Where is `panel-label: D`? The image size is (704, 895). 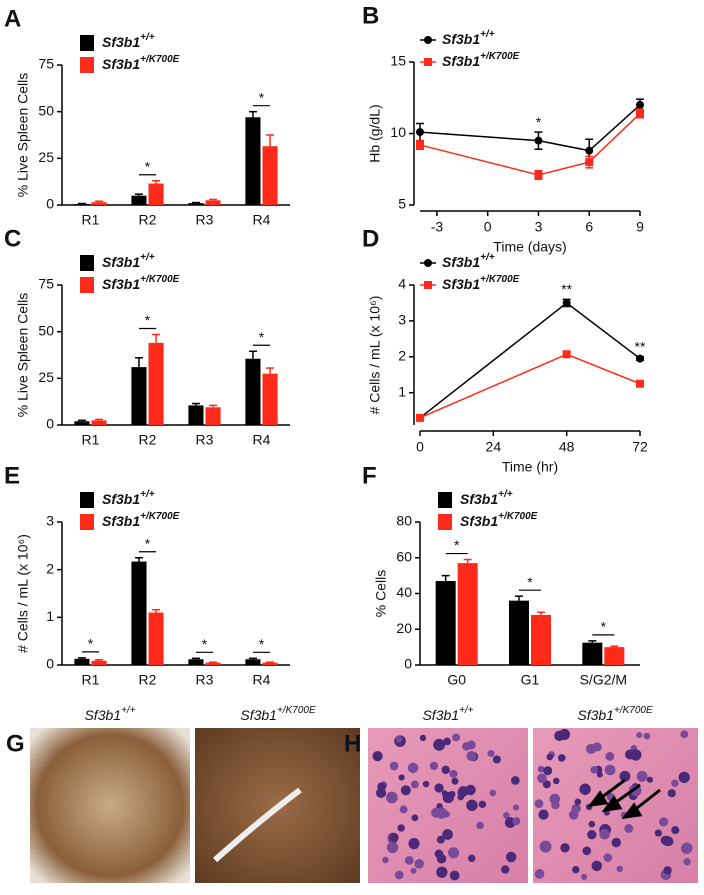 panel-label: D is located at coordinates (370, 238).